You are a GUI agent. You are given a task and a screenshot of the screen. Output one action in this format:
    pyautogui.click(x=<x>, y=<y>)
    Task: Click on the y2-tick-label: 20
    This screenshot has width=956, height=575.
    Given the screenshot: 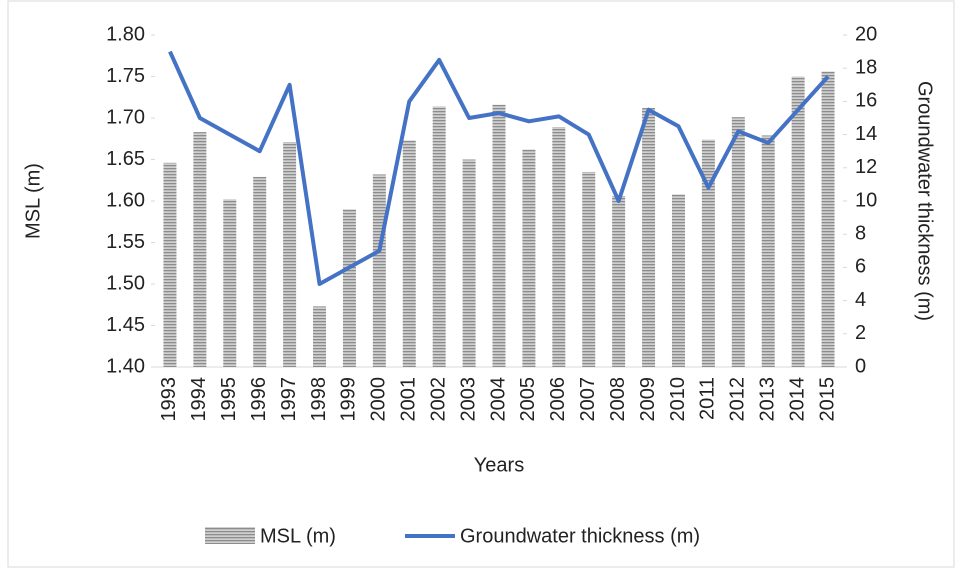 What is the action you would take?
    pyautogui.click(x=866, y=34)
    